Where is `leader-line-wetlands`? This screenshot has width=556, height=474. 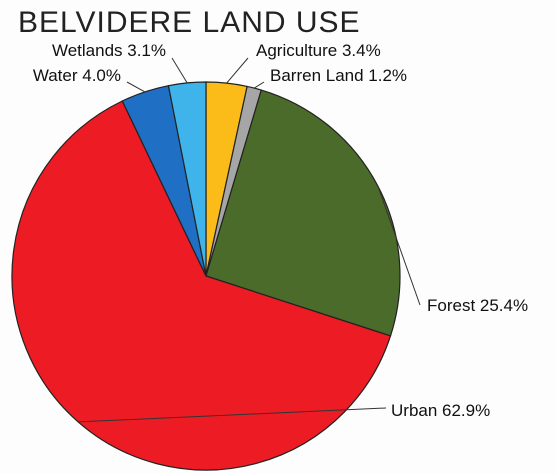 leader-line-wetlands is located at coordinates (179, 70).